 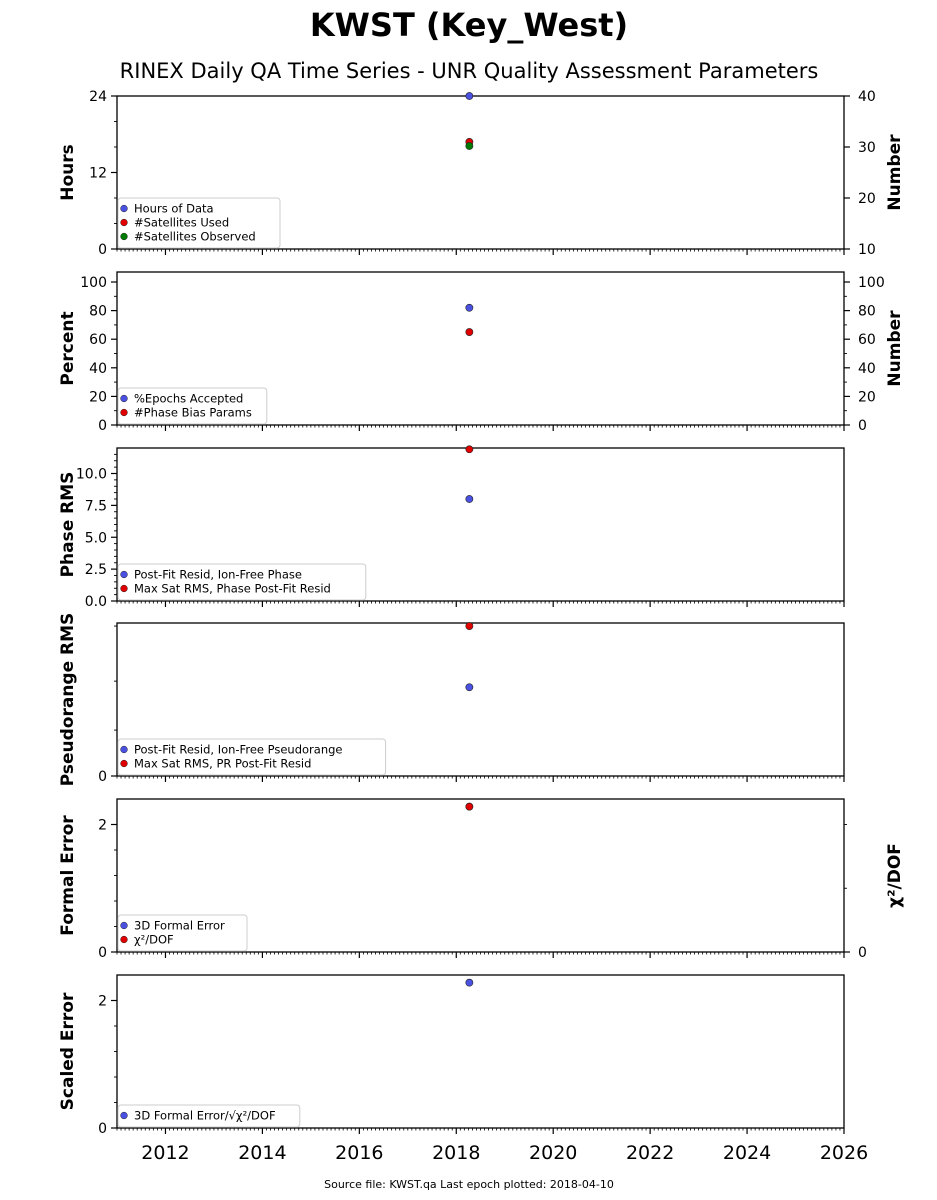 I want to click on y-tick-label: 2.5, so click(x=96, y=570).